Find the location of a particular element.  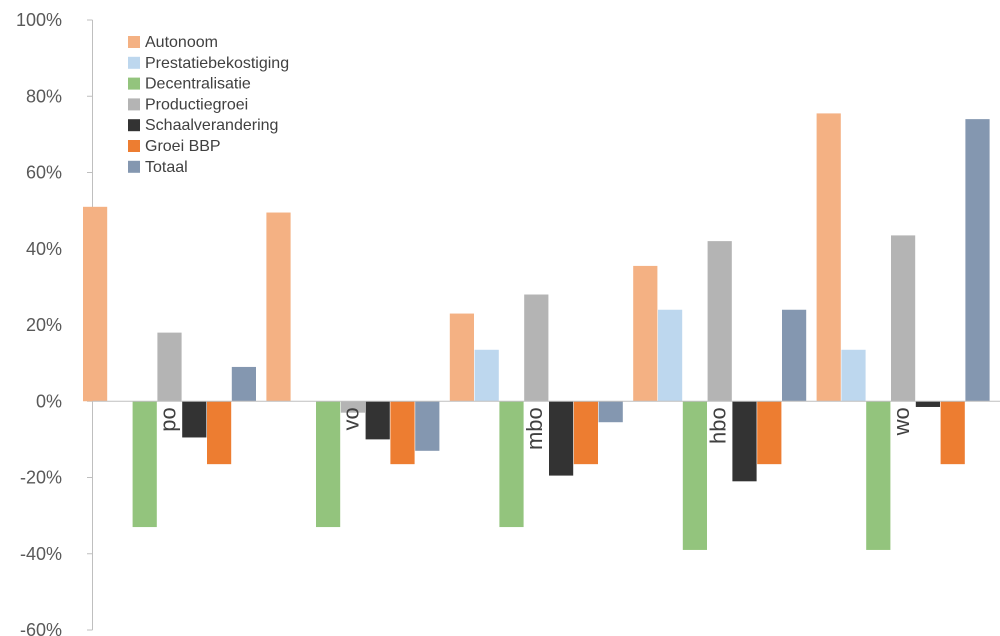

y-tick-label: 80% is located at coordinates (44, 96).